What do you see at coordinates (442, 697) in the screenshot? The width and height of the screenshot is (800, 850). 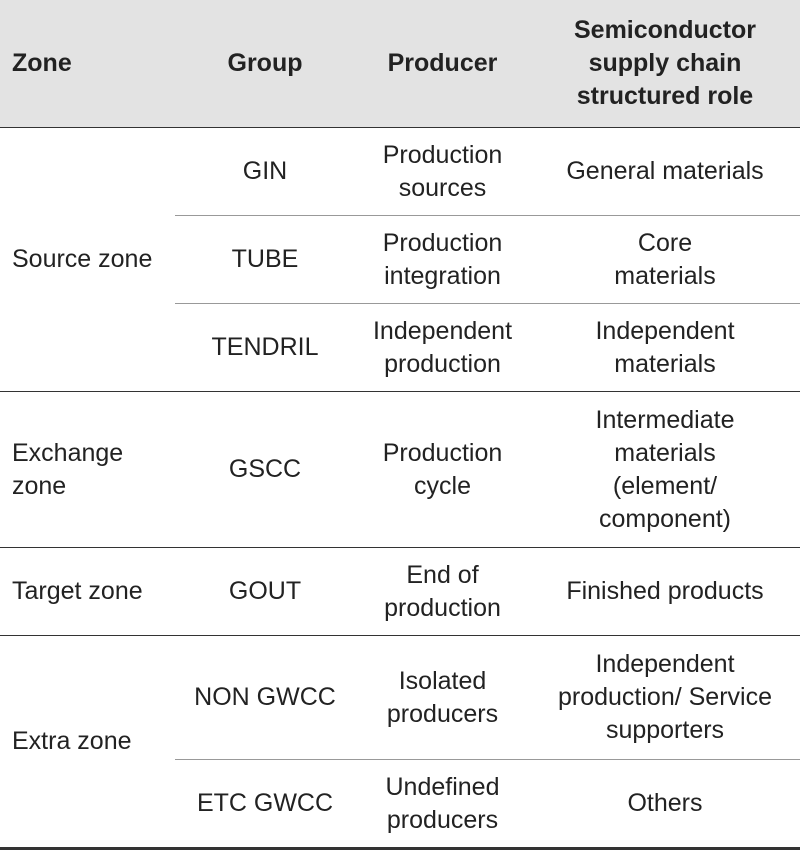 I see `producer-cell: Isolated producers` at bounding box center [442, 697].